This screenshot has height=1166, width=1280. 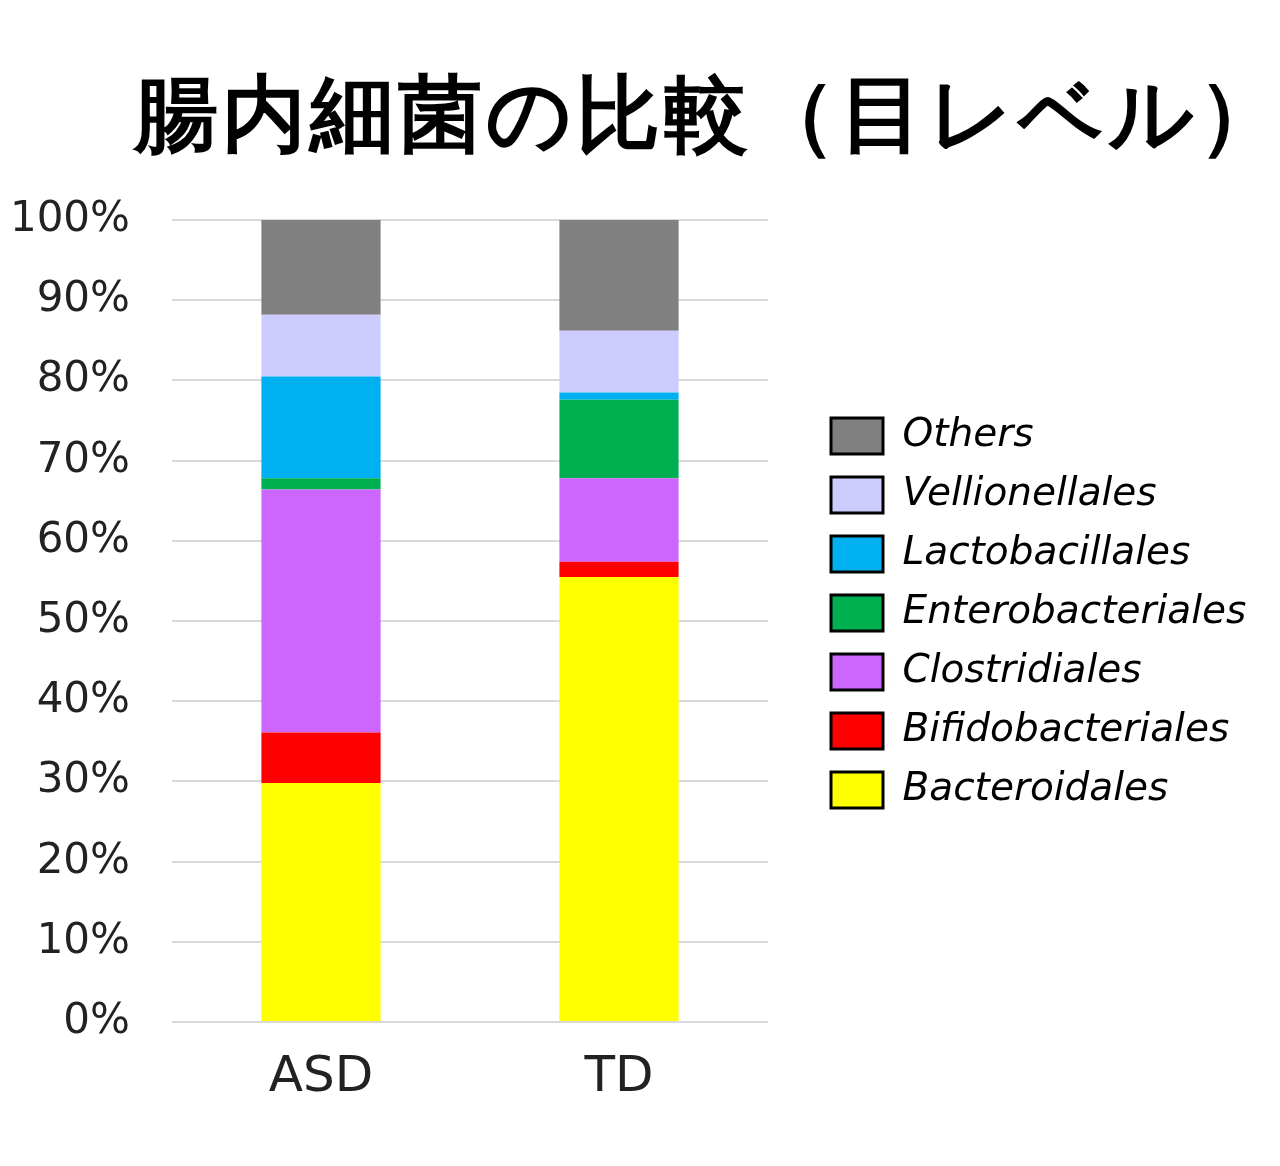 I want to click on y-tick-label: 90%, so click(x=83, y=297).